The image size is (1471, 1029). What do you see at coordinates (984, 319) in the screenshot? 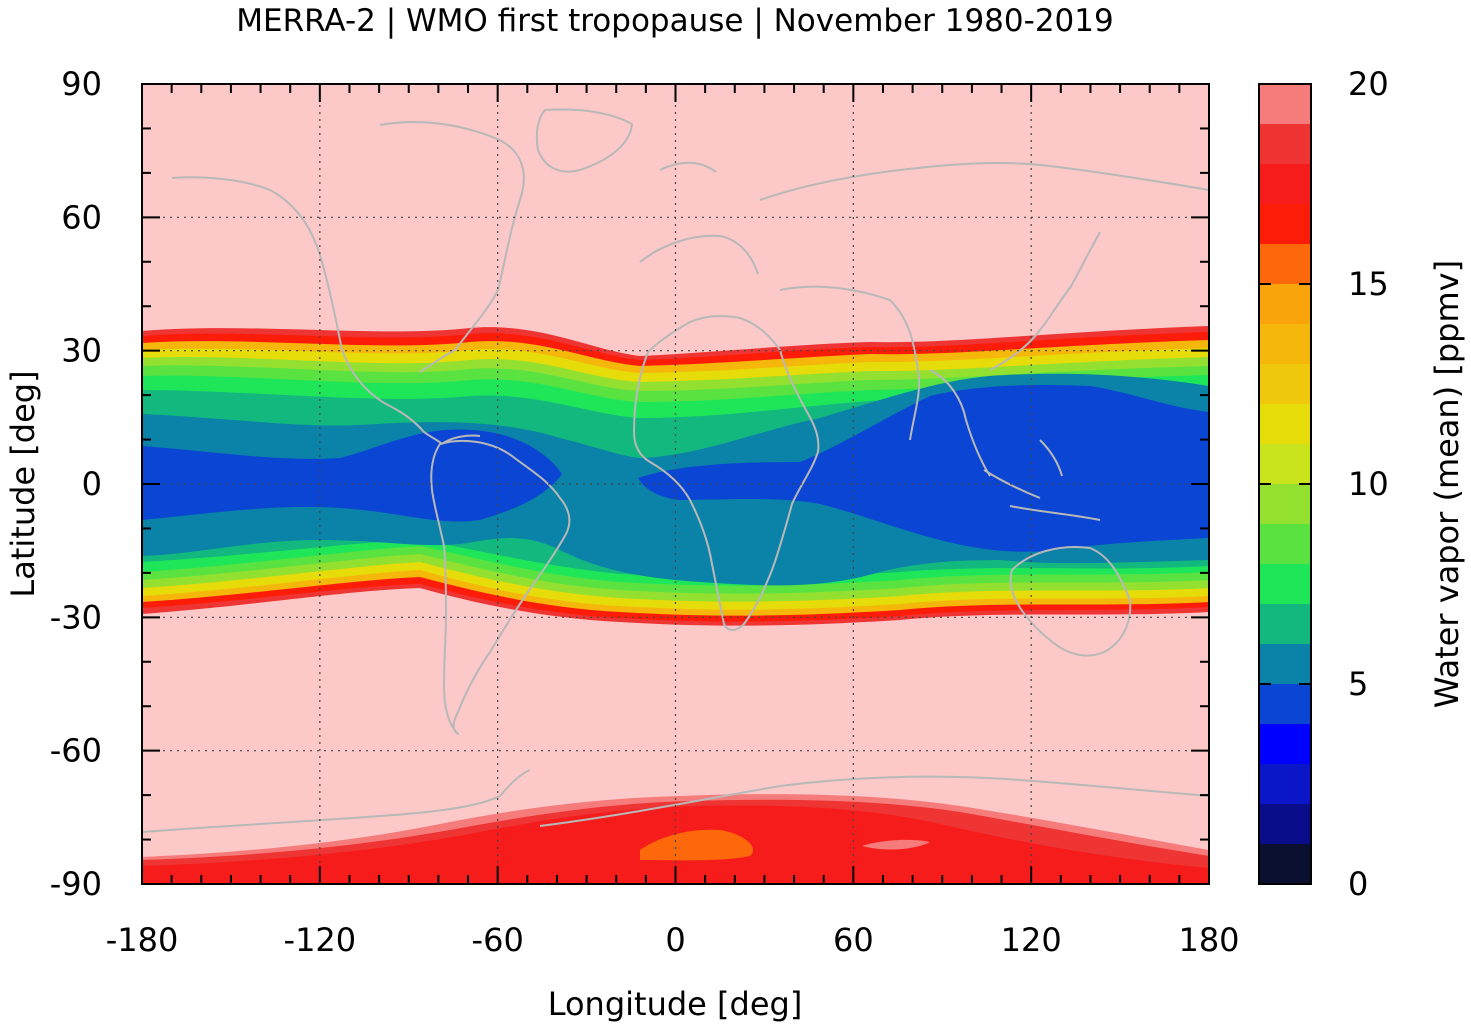
I see `coastline-eurasia` at bounding box center [984, 319].